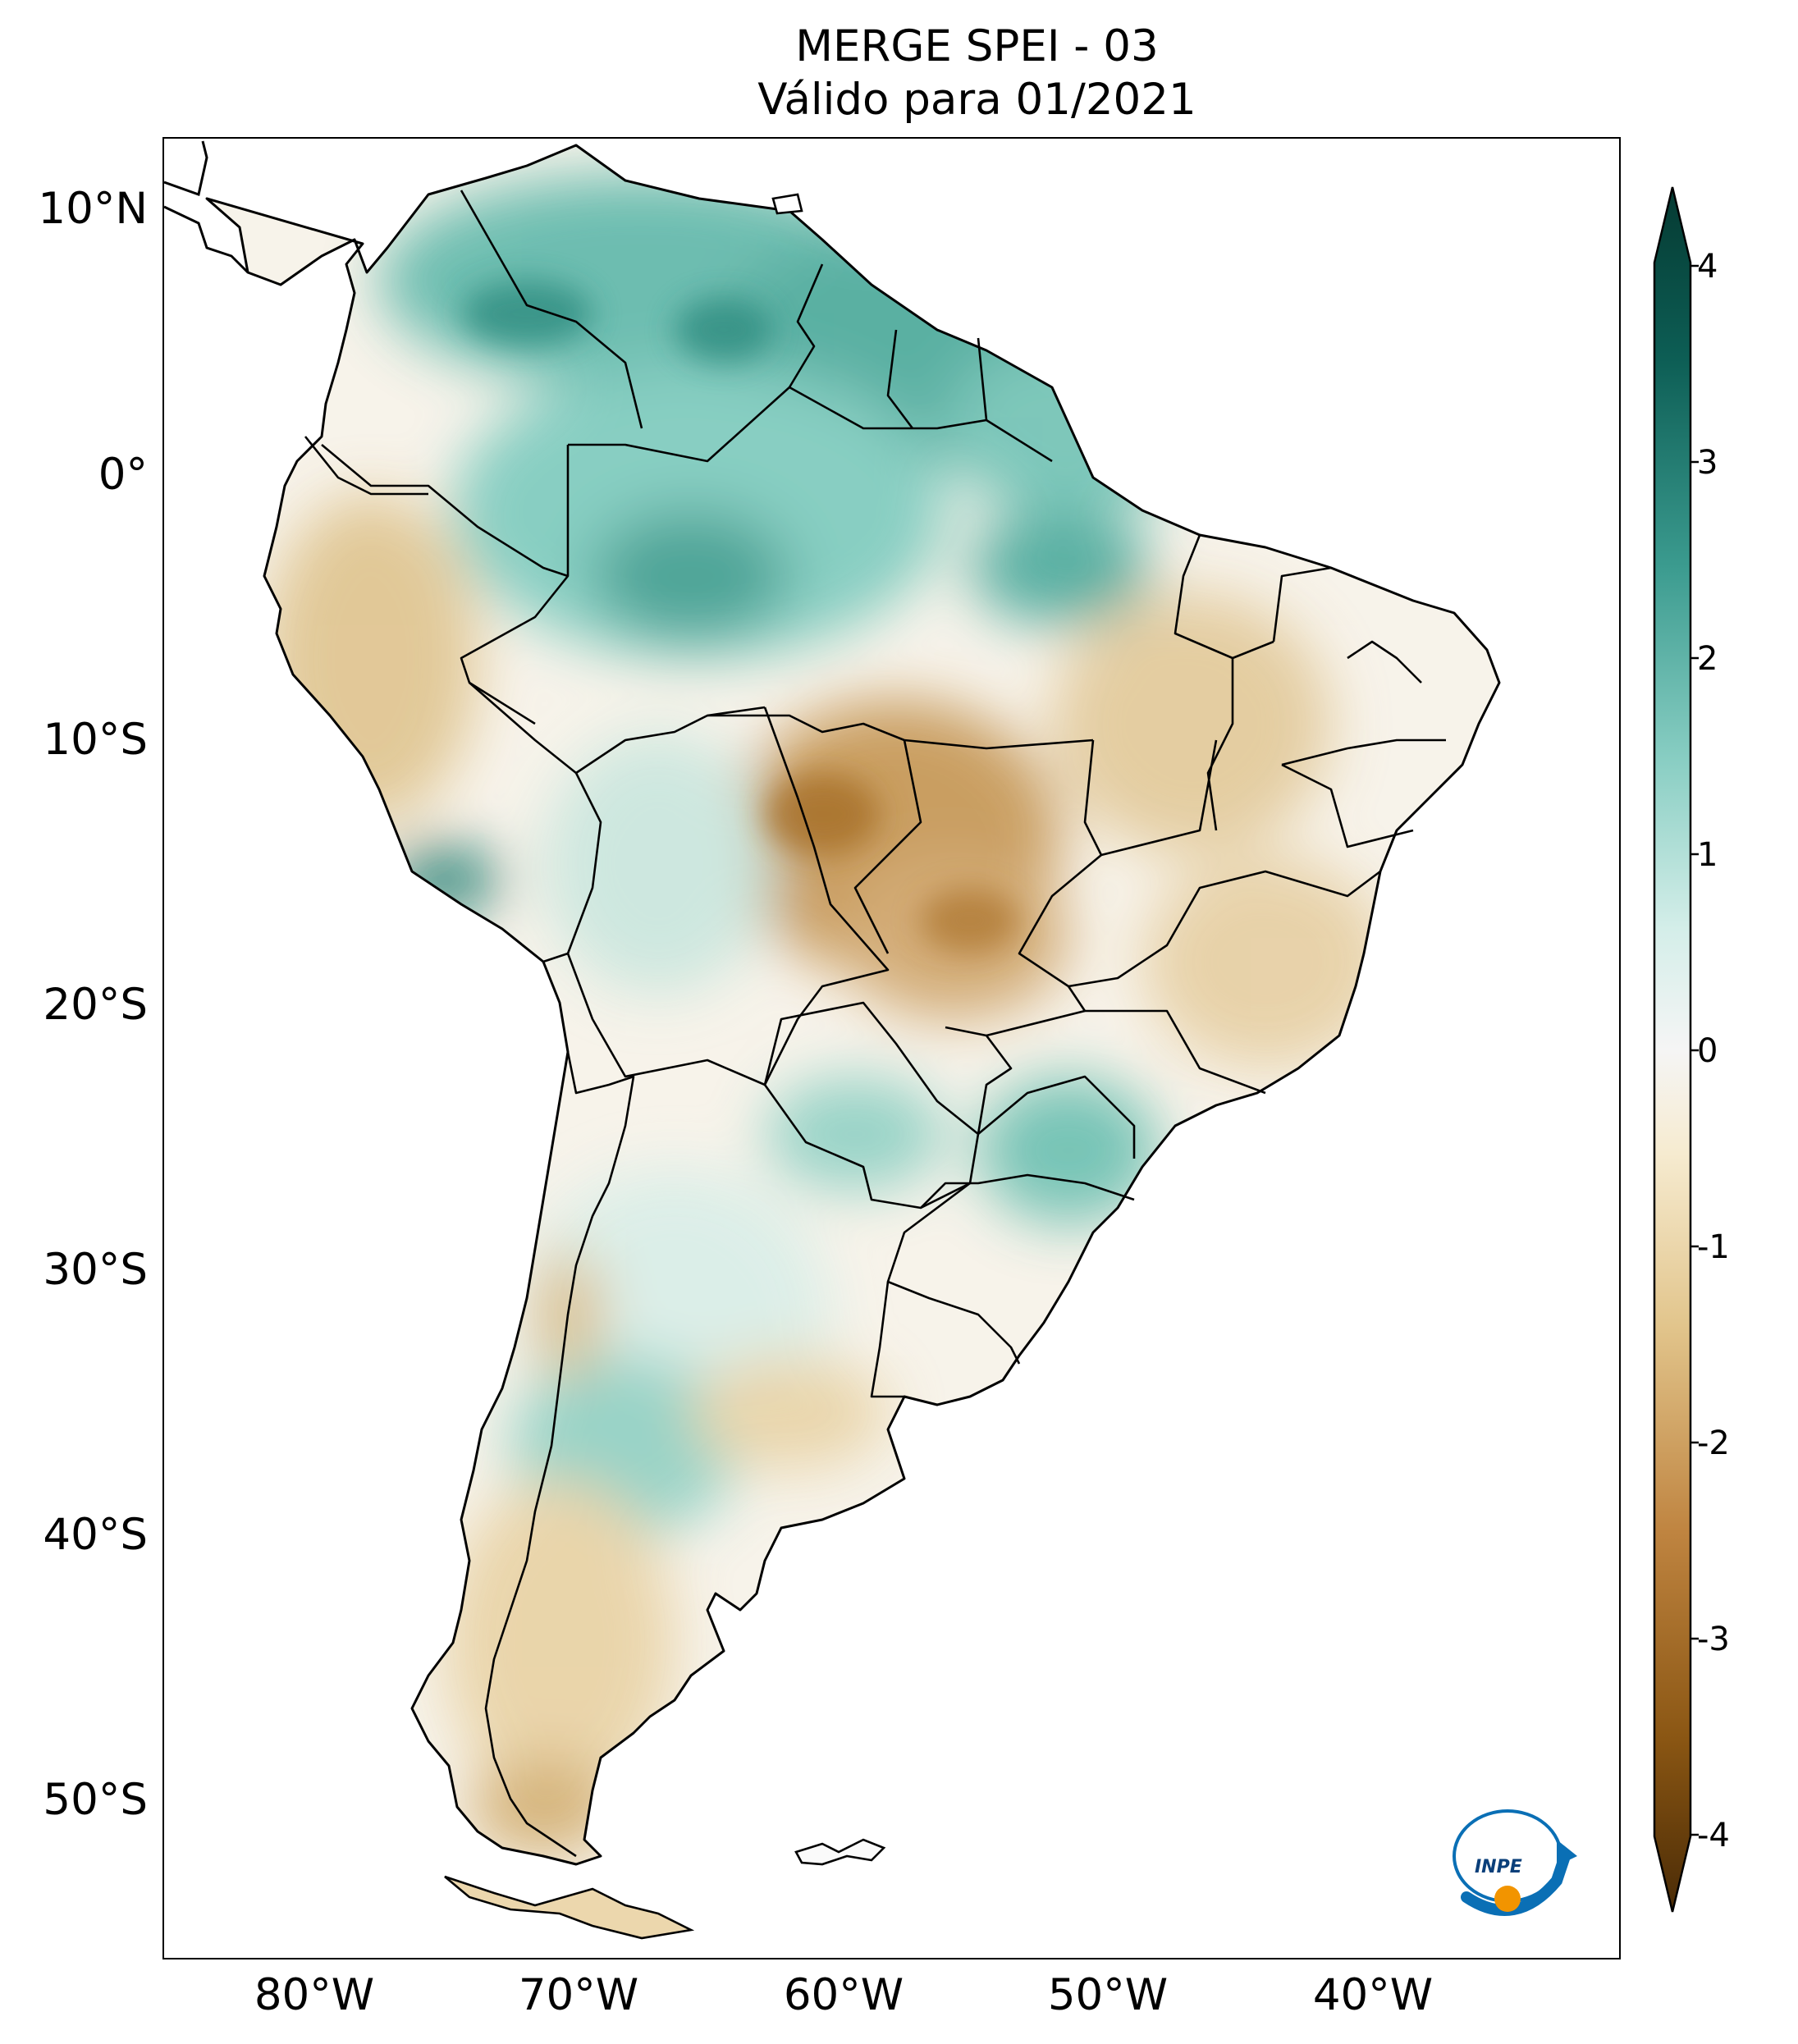 This screenshot has height=2044, width=1798. I want to click on colorbar-label-3: 3, so click(1707, 463).